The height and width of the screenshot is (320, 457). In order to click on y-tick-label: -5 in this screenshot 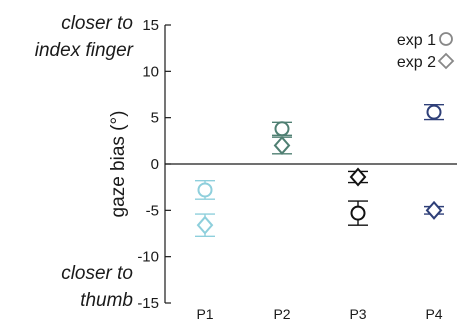, I will do `click(152, 210)`.